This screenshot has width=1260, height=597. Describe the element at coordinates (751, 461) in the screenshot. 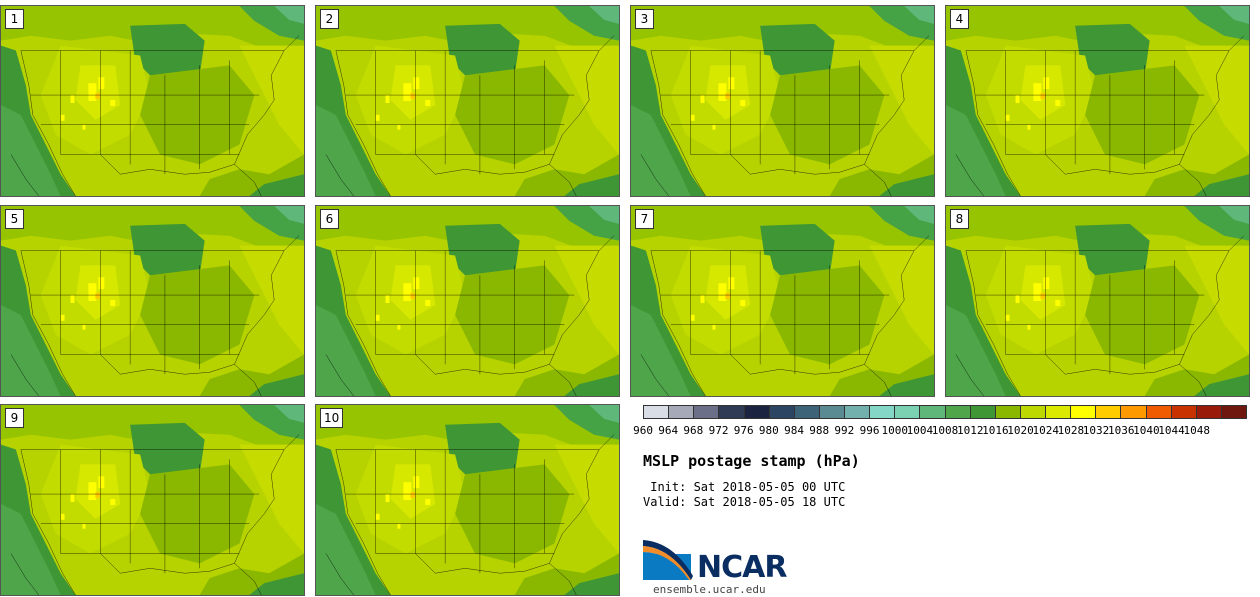

I see `plot-title: MSLP postage stamp (hPa)` at that location.